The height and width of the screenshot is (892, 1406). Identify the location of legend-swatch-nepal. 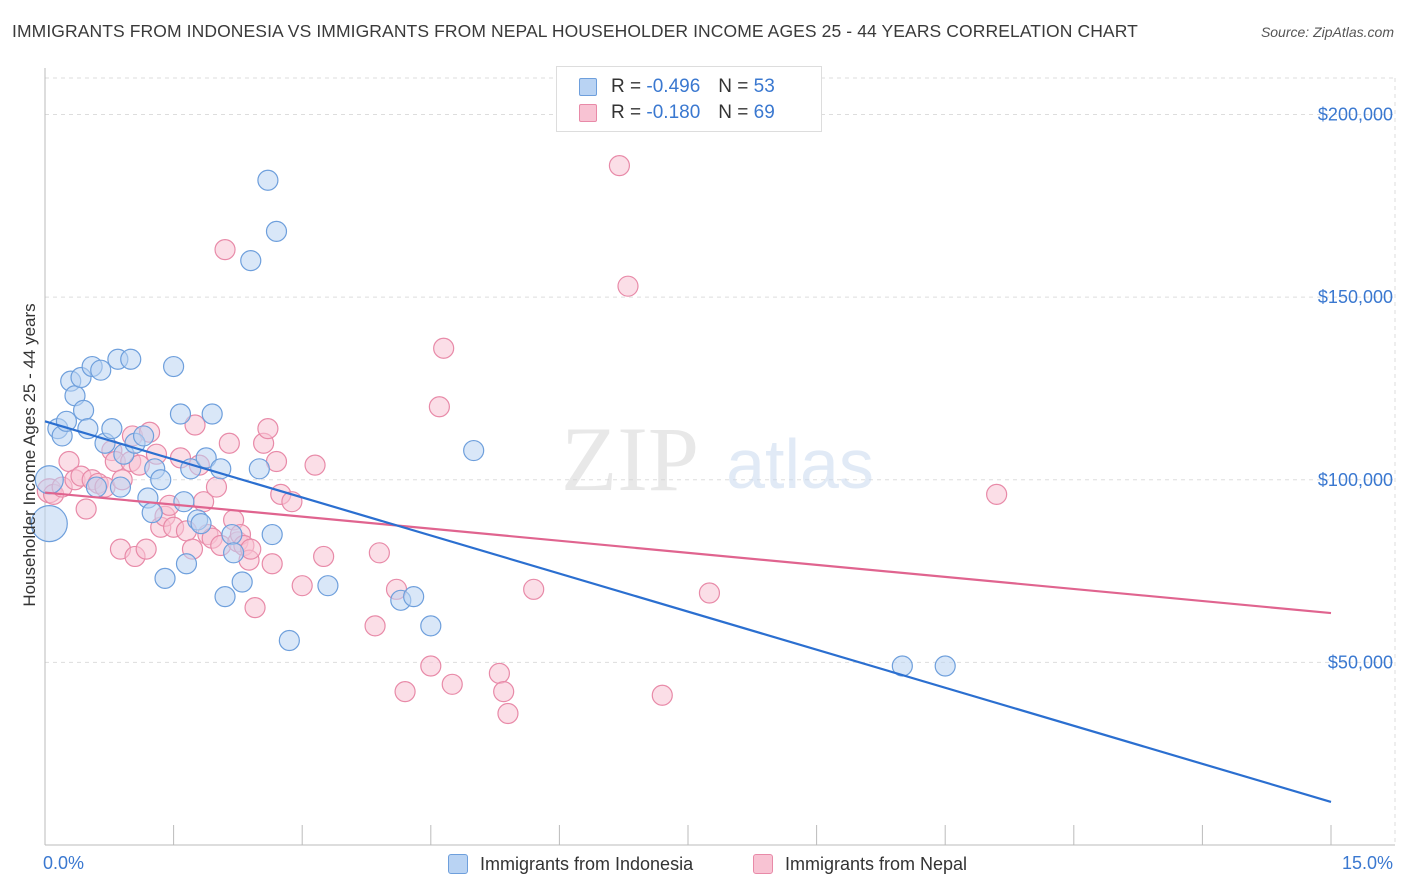
(763, 864).